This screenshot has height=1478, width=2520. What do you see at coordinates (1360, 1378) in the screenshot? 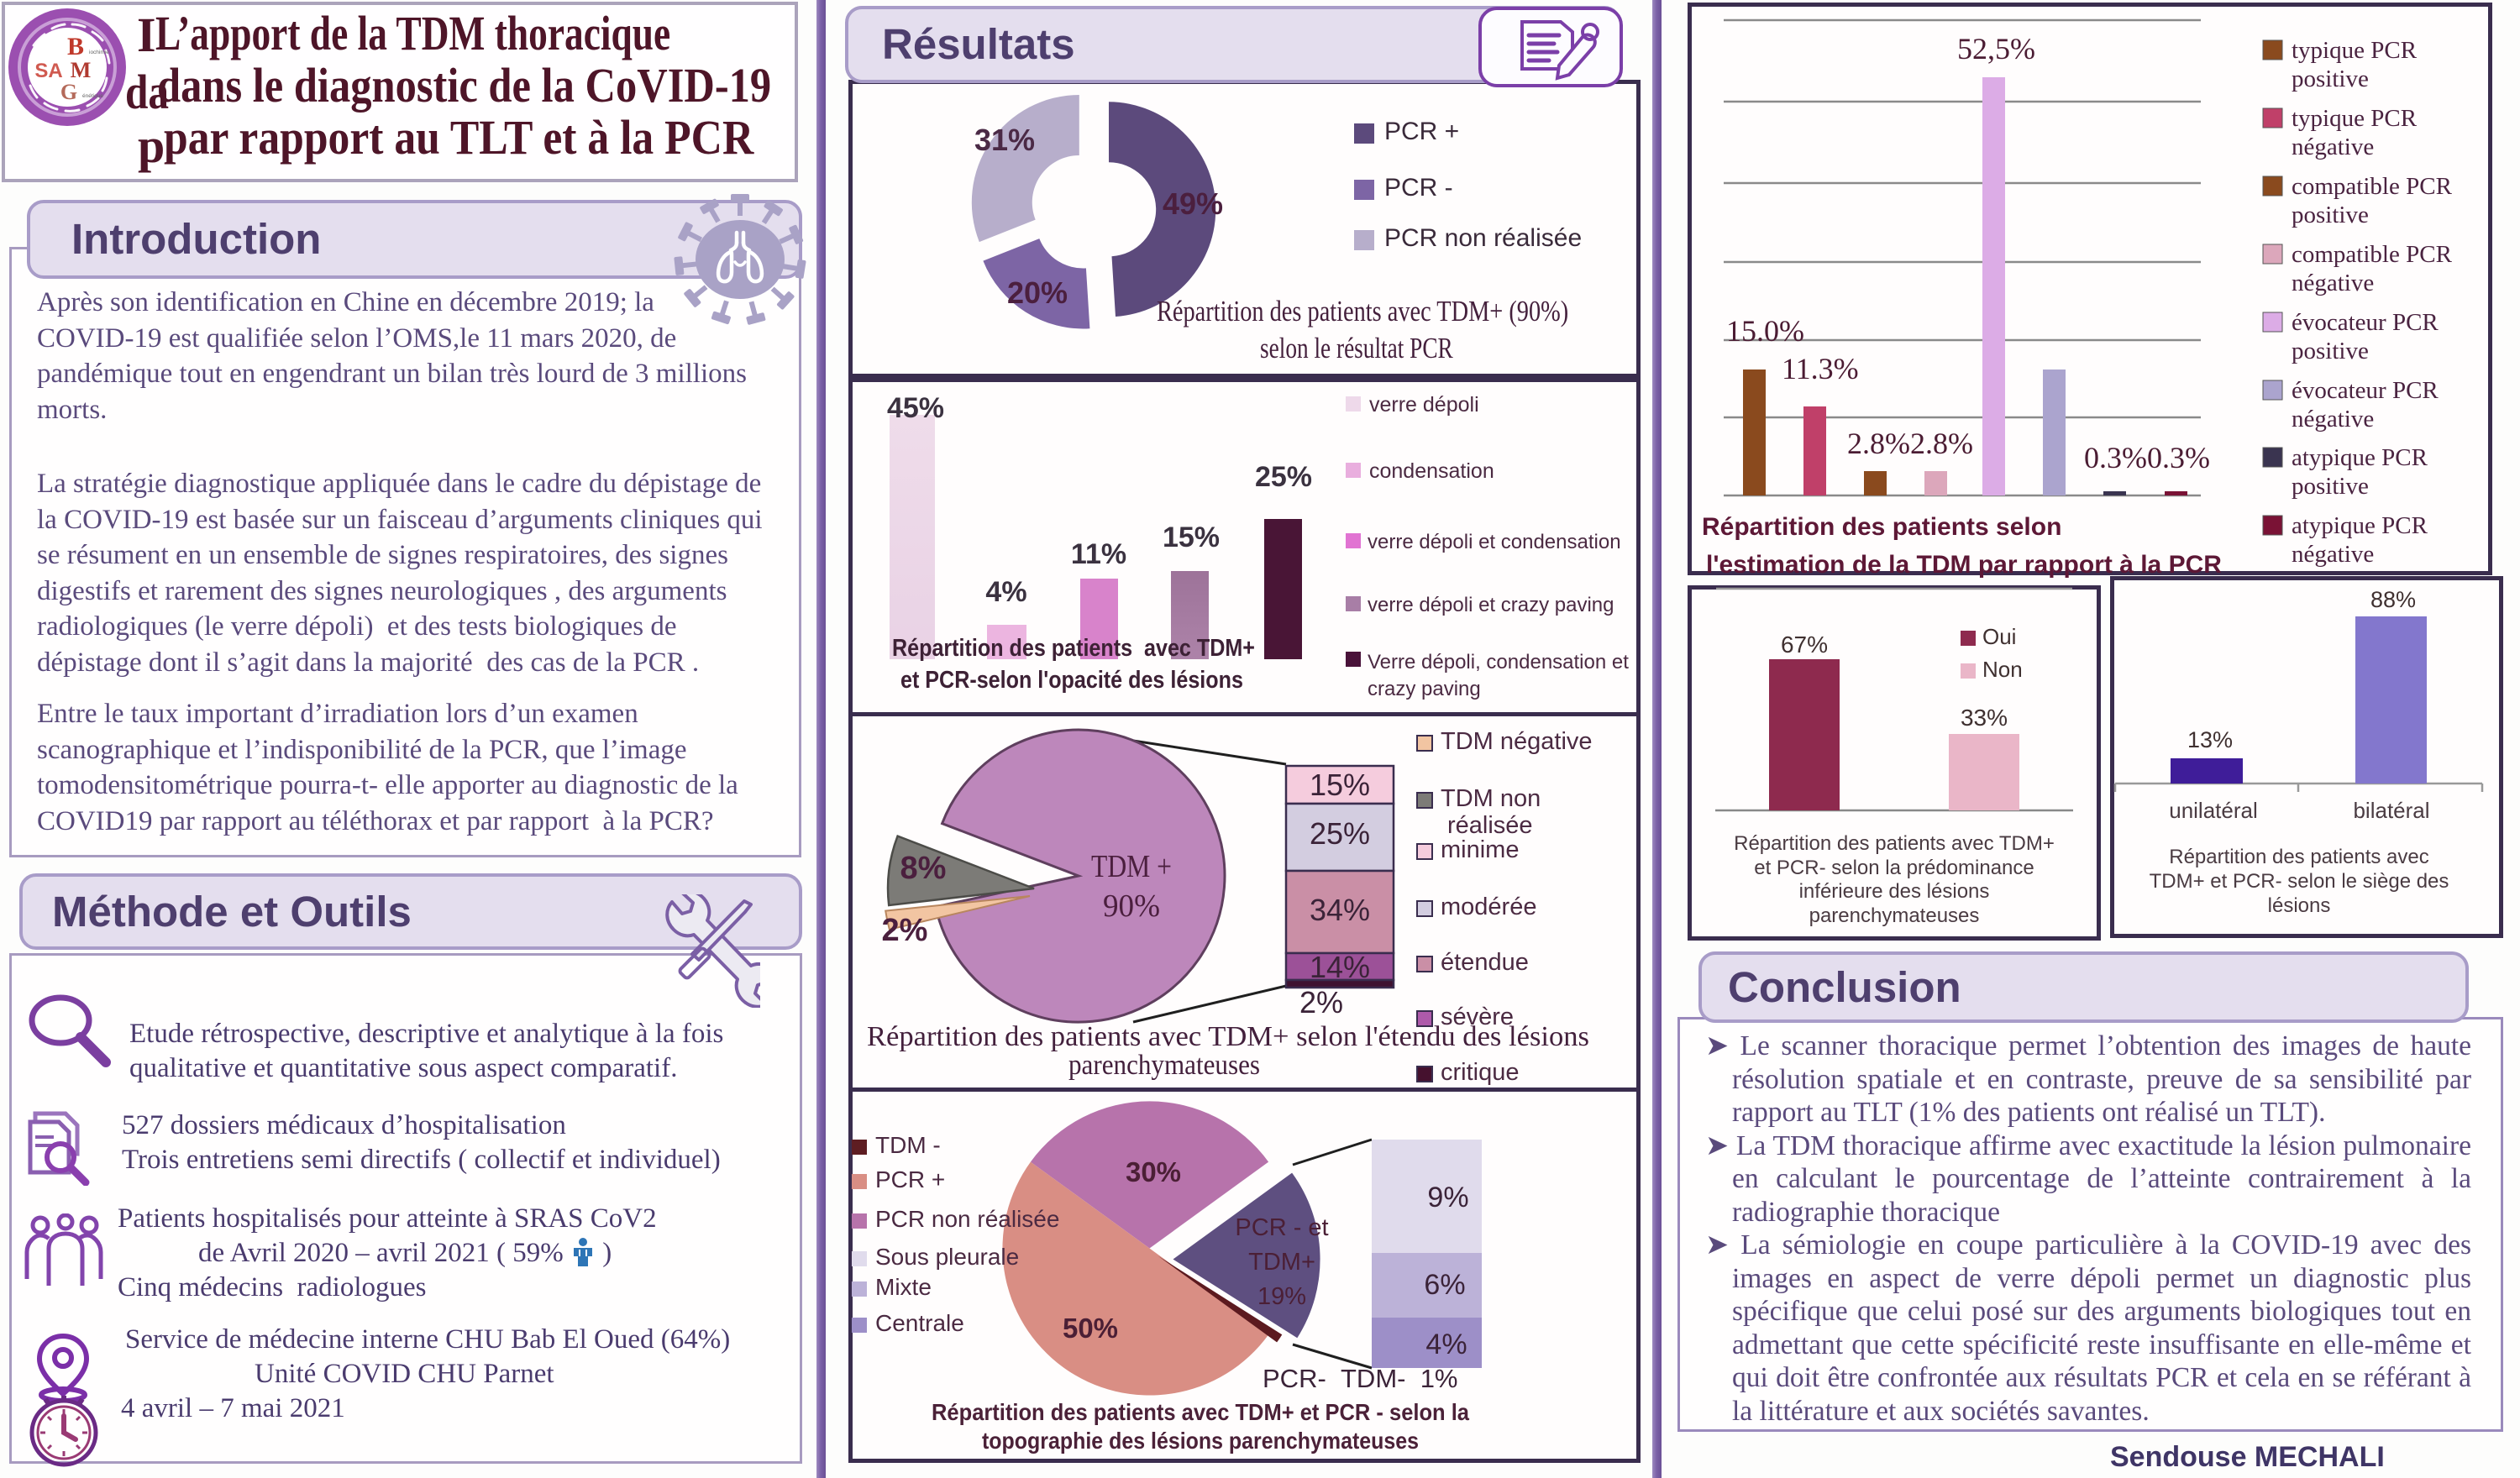
I see `svg-text: PCR- TDM- 1%` at bounding box center [1360, 1378].